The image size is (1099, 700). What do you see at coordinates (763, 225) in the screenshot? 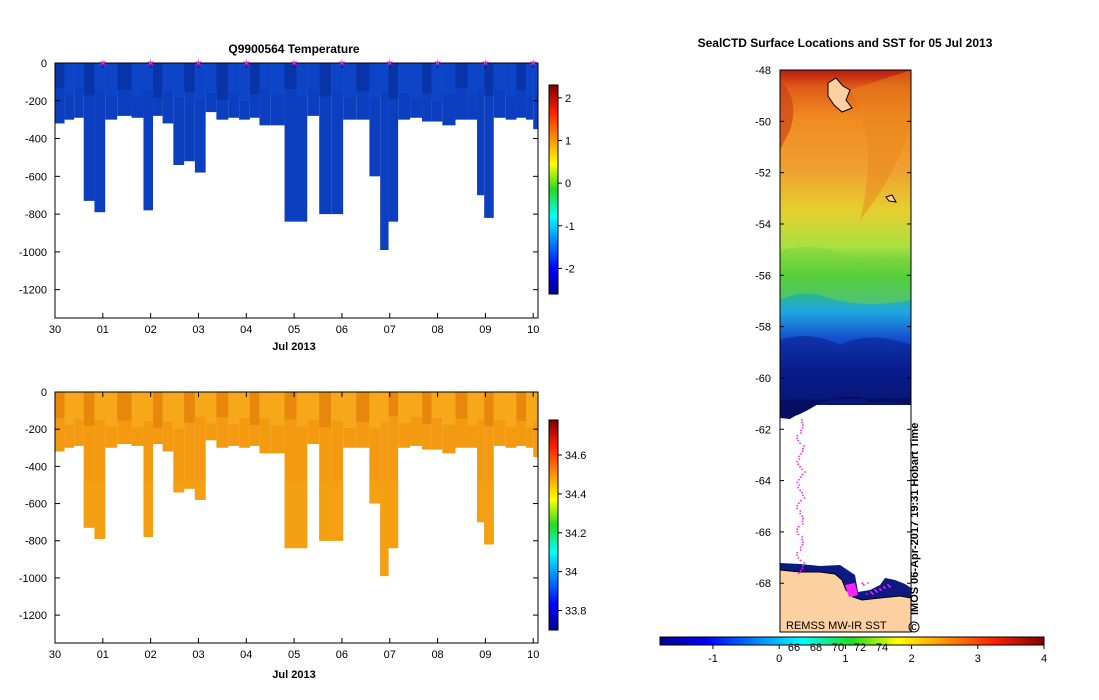
I see `y-tick-label: -54` at bounding box center [763, 225].